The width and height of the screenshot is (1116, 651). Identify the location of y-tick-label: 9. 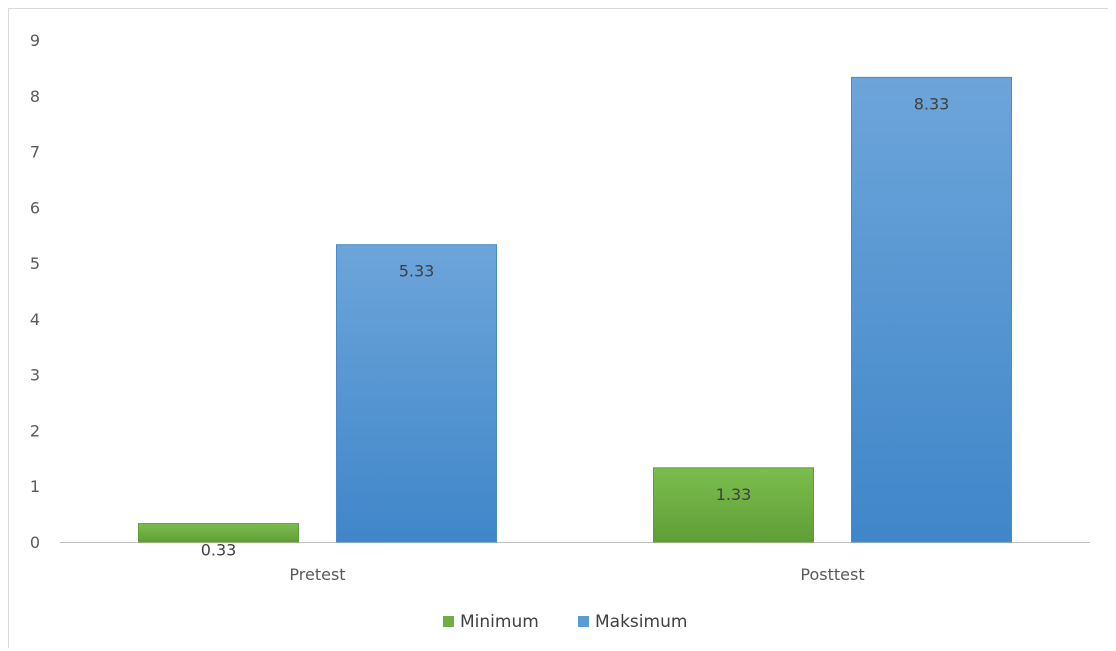
(35, 40).